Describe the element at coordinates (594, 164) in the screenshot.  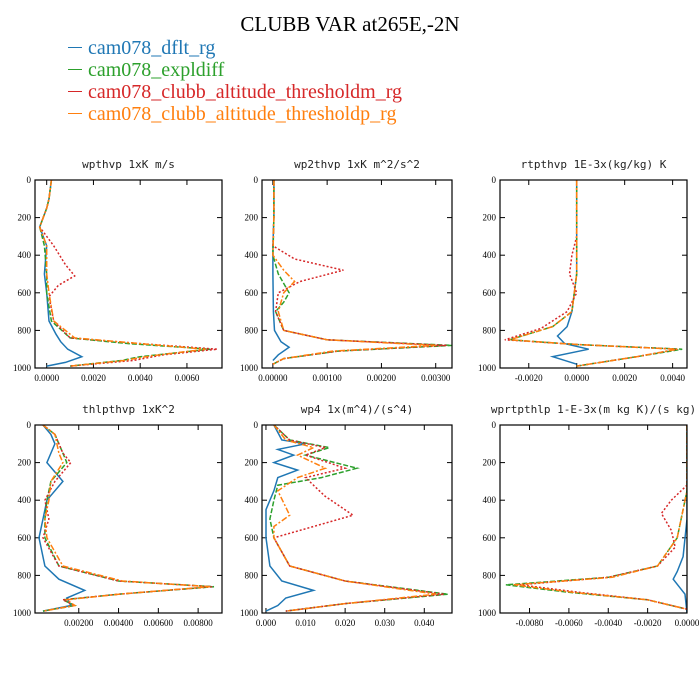
I see `panel-title: rtpthvp 1E-3x(kg/kg) K` at that location.